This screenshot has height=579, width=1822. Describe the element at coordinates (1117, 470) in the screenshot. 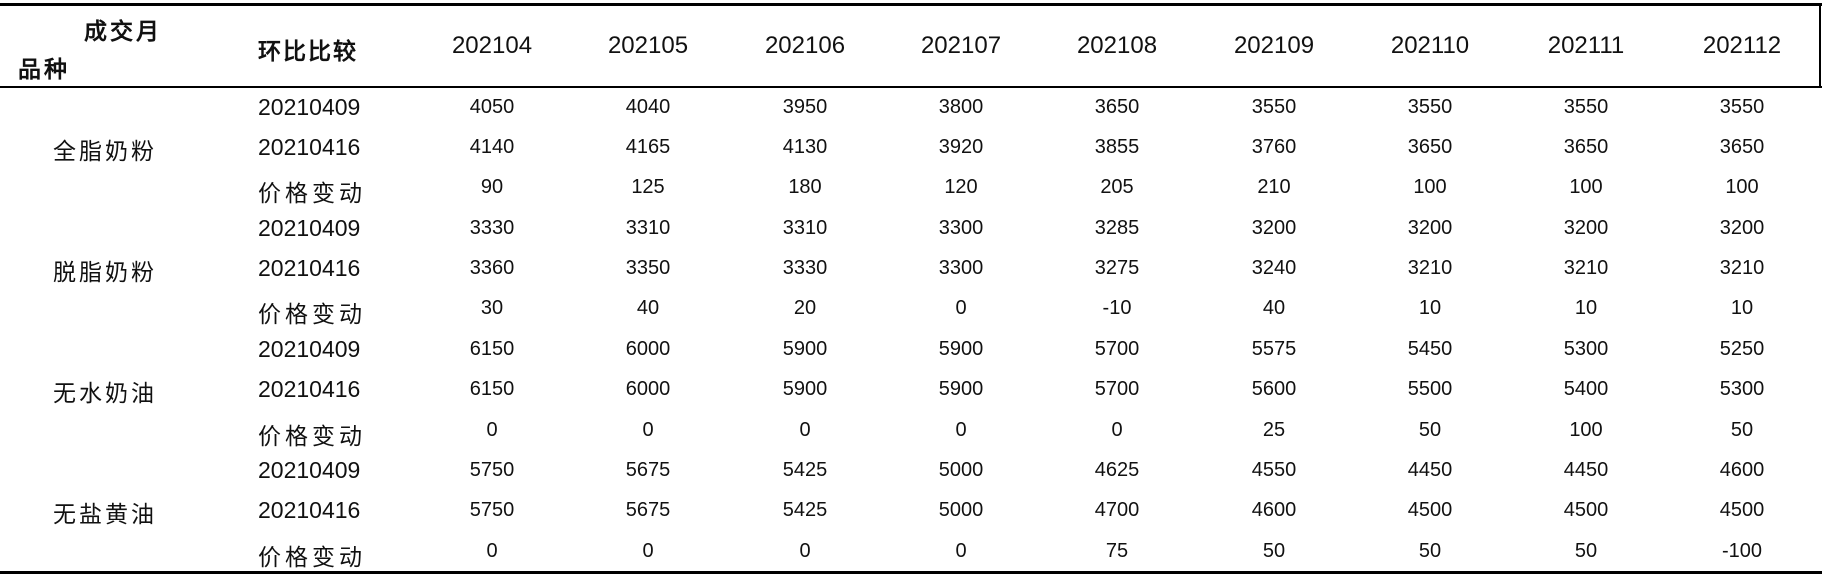

I see `table-cell: 4625` at that location.